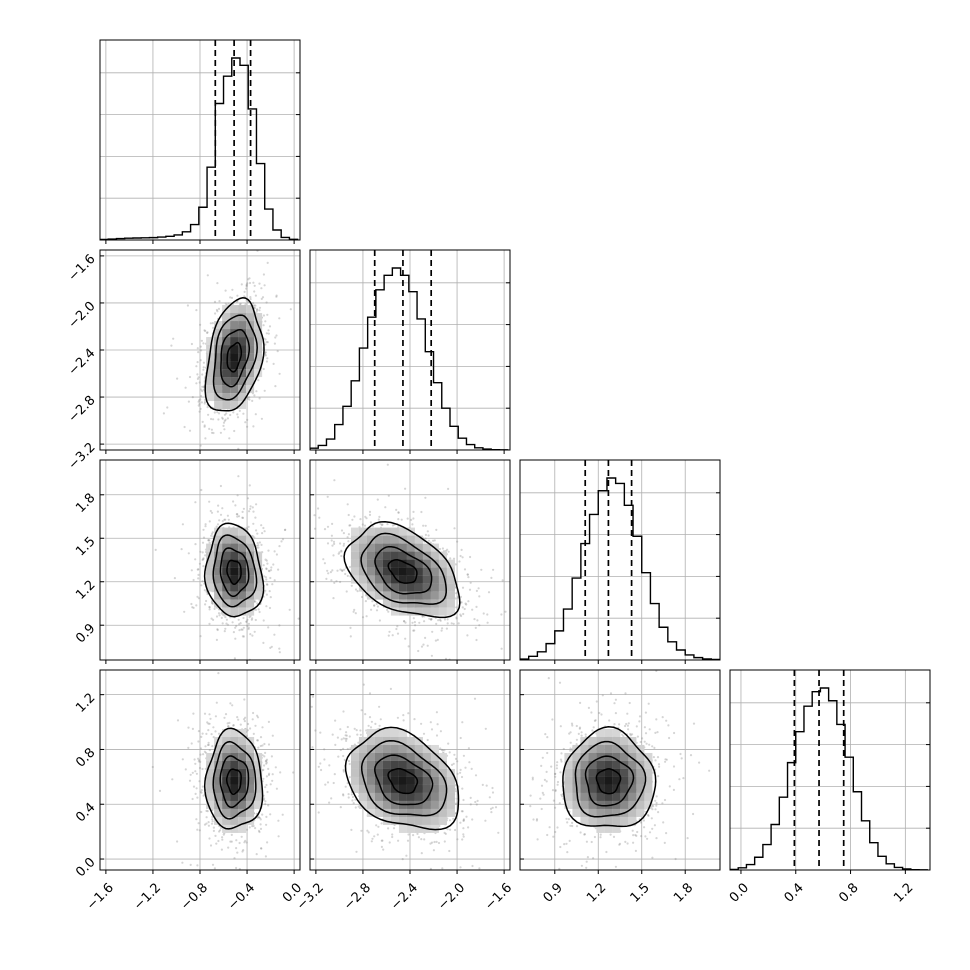 Image resolution: width=970 pixels, height=970 pixels. What do you see at coordinates (189, 791) in the screenshot?
I see `scatter-panel-3-0: −1.6 −1.2 −0.8 −0.4 0.00.00.40.81.2` at bounding box center [189, 791].